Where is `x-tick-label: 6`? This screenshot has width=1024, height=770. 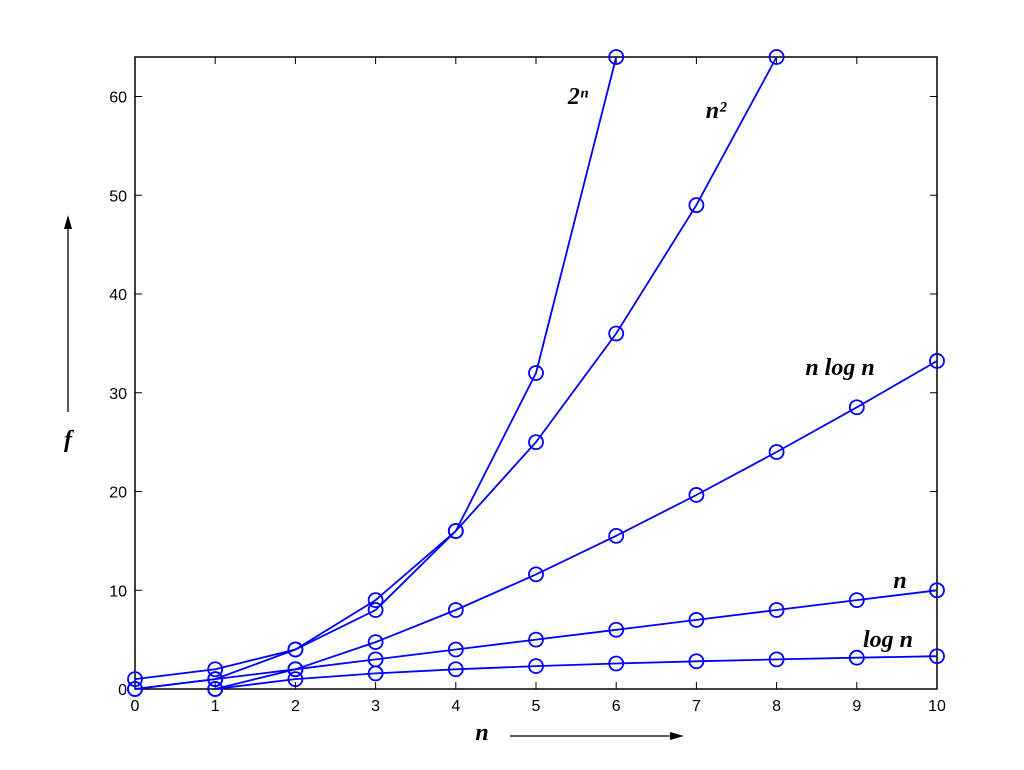 x-tick-label: 6 is located at coordinates (616, 706).